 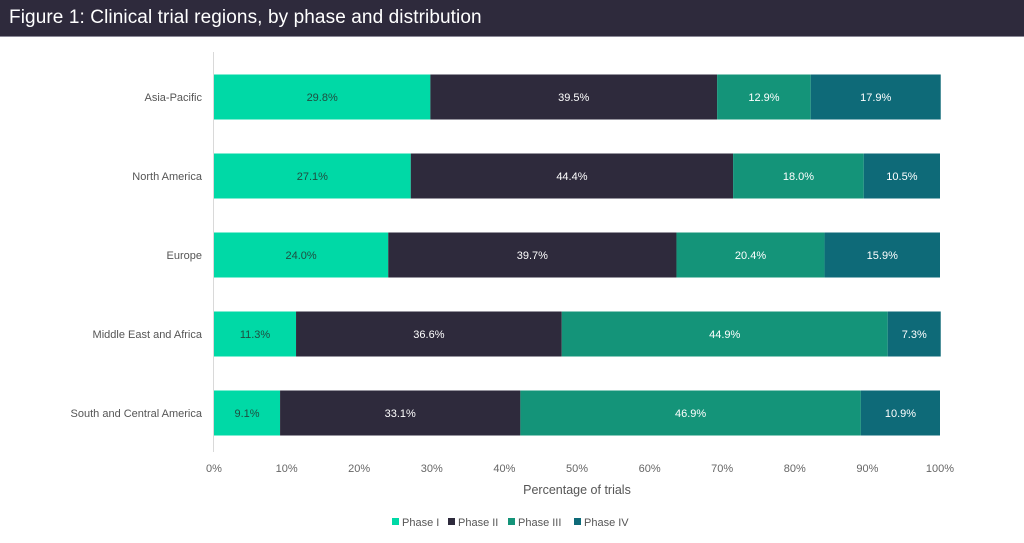 I want to click on data-label: 17.9%, so click(x=875, y=98).